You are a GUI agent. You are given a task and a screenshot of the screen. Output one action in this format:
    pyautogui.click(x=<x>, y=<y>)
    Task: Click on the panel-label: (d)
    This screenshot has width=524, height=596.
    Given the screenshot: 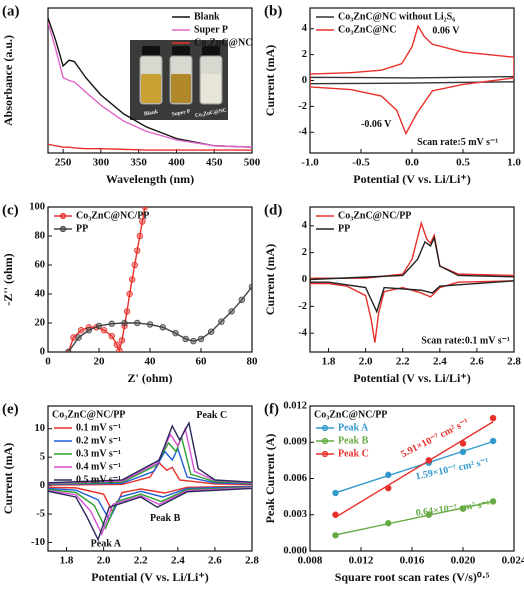 What is the action you would take?
    pyautogui.click(x=273, y=210)
    